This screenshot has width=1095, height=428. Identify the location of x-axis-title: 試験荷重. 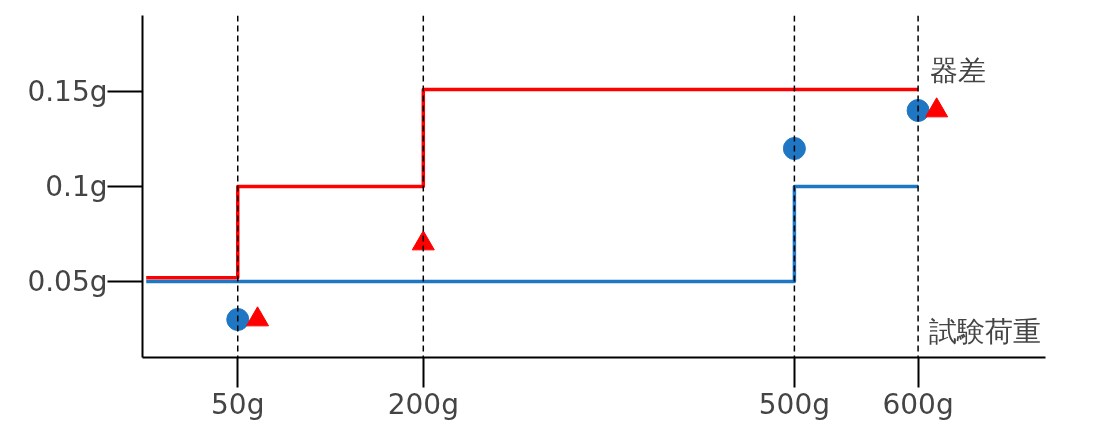
(984, 331).